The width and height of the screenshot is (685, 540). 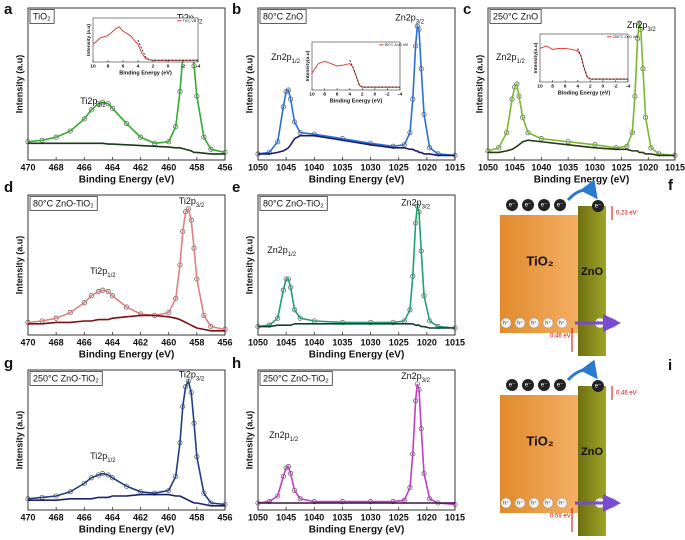 What do you see at coordinates (258, 517) in the screenshot?
I see `x-tick-label: 1050` at bounding box center [258, 517].